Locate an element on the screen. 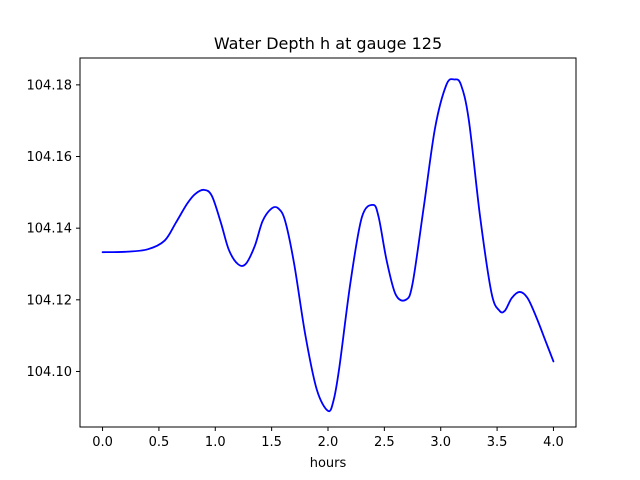 This screenshot has height=480, width=640. x-tick-label: 1.5 is located at coordinates (271, 442).